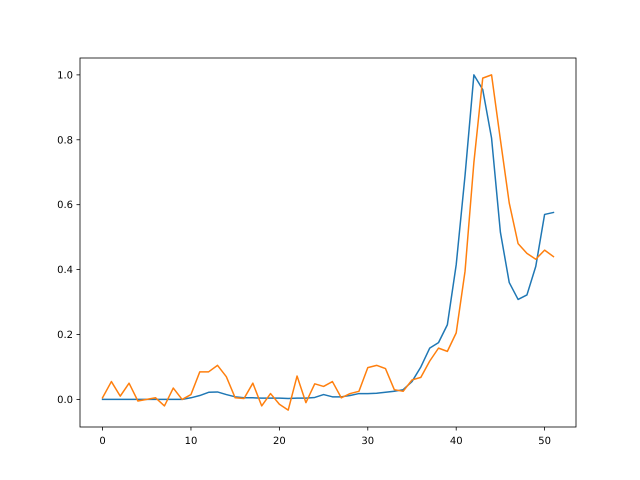  What do you see at coordinates (65, 270) in the screenshot?
I see `y-tick-label: 0.4` at bounding box center [65, 270].